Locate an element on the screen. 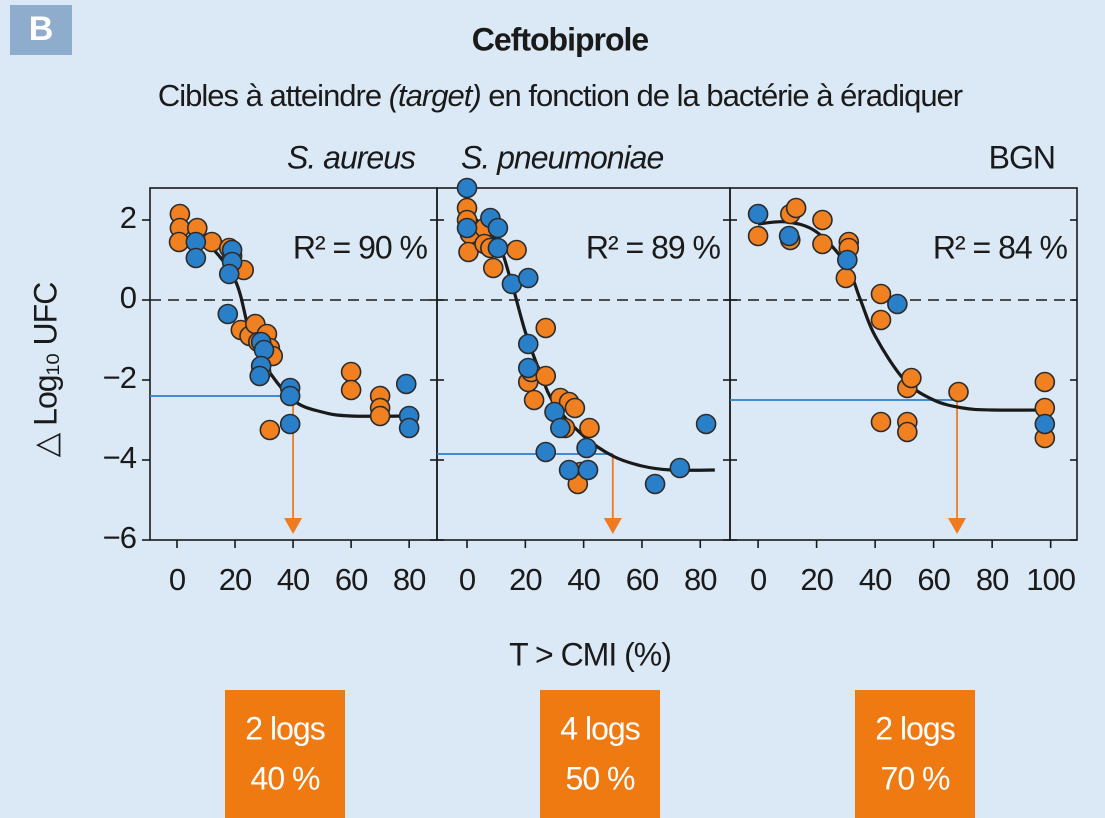 Image resolution: width=1105 pixels, height=818 pixels. subtitle-part: en fonction de la bactérie à éradiquer is located at coordinates (722, 95).